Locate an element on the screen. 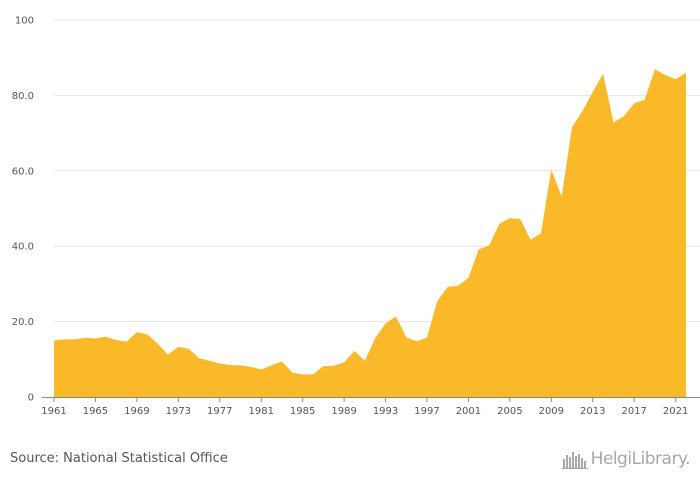  data-point-1985 is located at coordinates (303, 374).